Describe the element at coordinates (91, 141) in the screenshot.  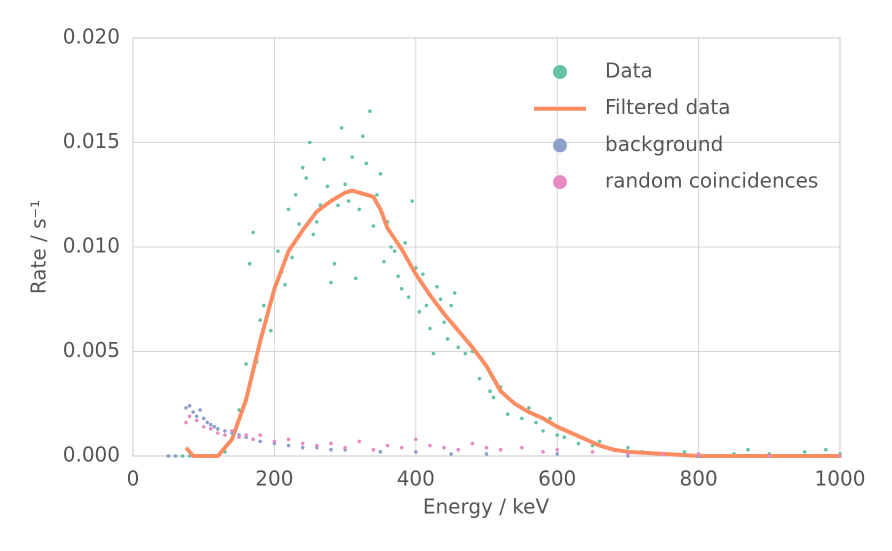
I see `y-tick-label: 0.015` at that location.